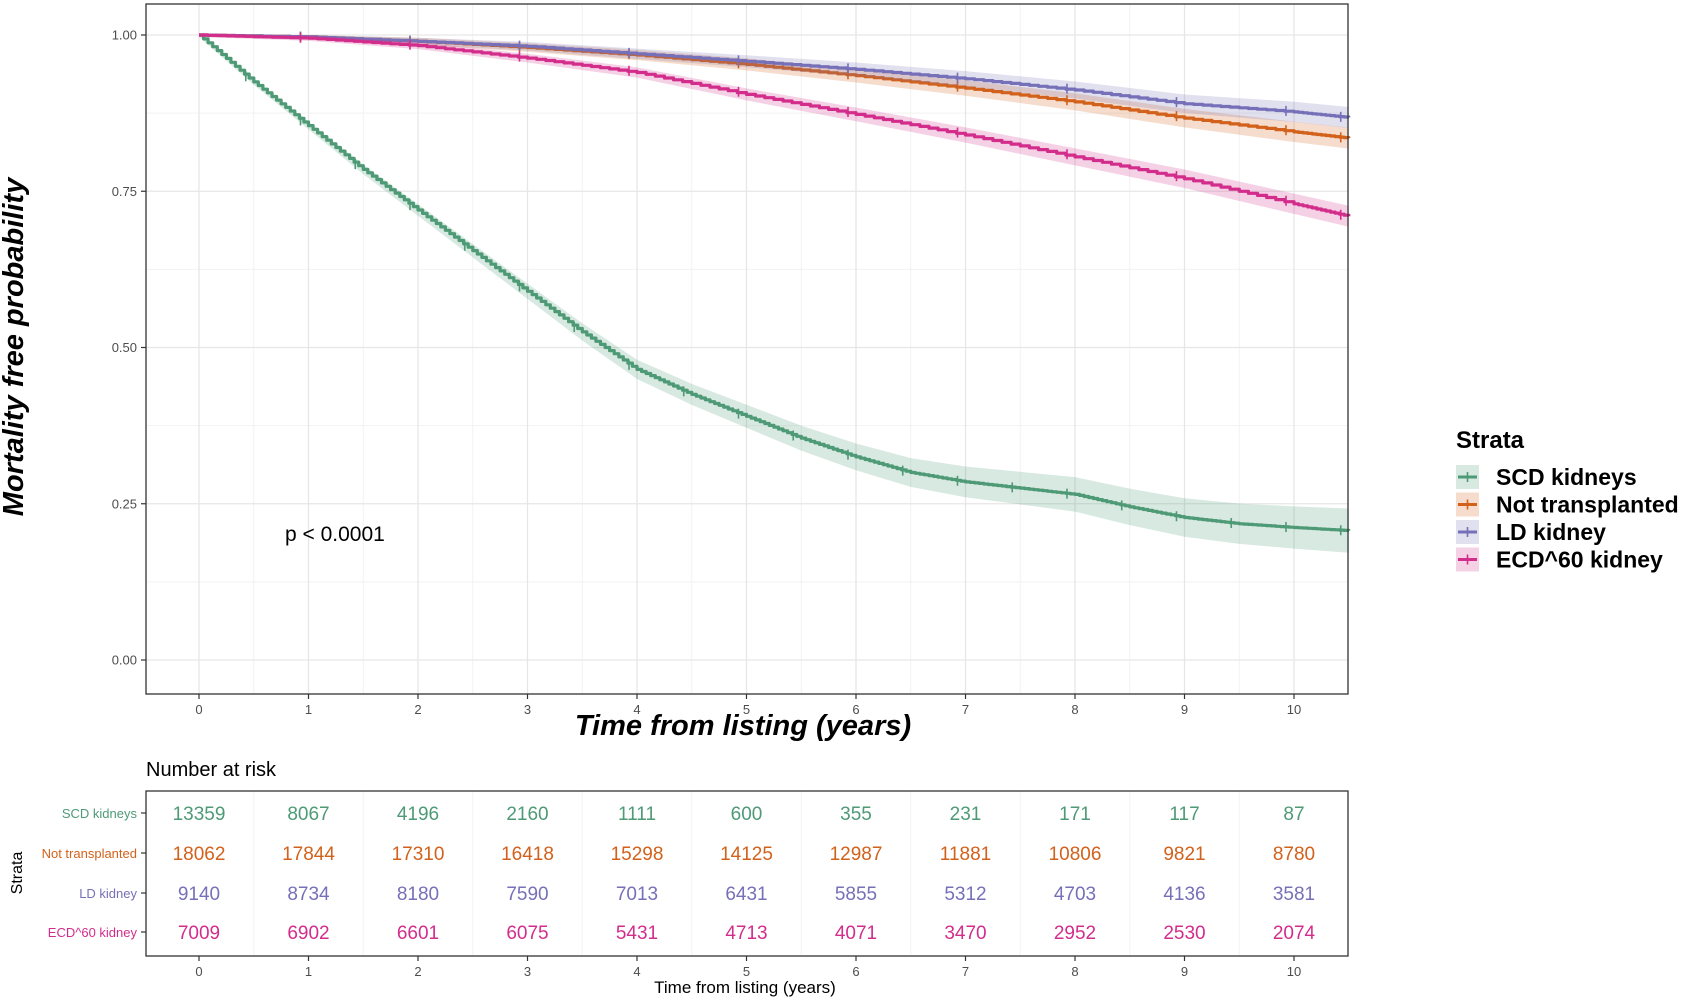 This screenshot has height=1003, width=1699. What do you see at coordinates (1075, 814) in the screenshot?
I see `risk-cell: 171` at bounding box center [1075, 814].